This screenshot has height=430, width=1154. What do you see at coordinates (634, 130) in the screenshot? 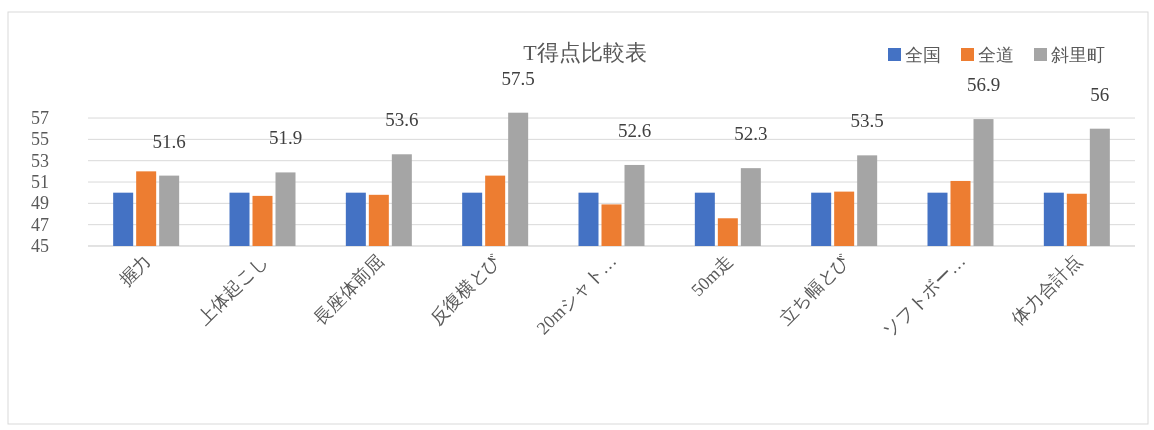
I see `data-label: 52.6` at bounding box center [634, 130].